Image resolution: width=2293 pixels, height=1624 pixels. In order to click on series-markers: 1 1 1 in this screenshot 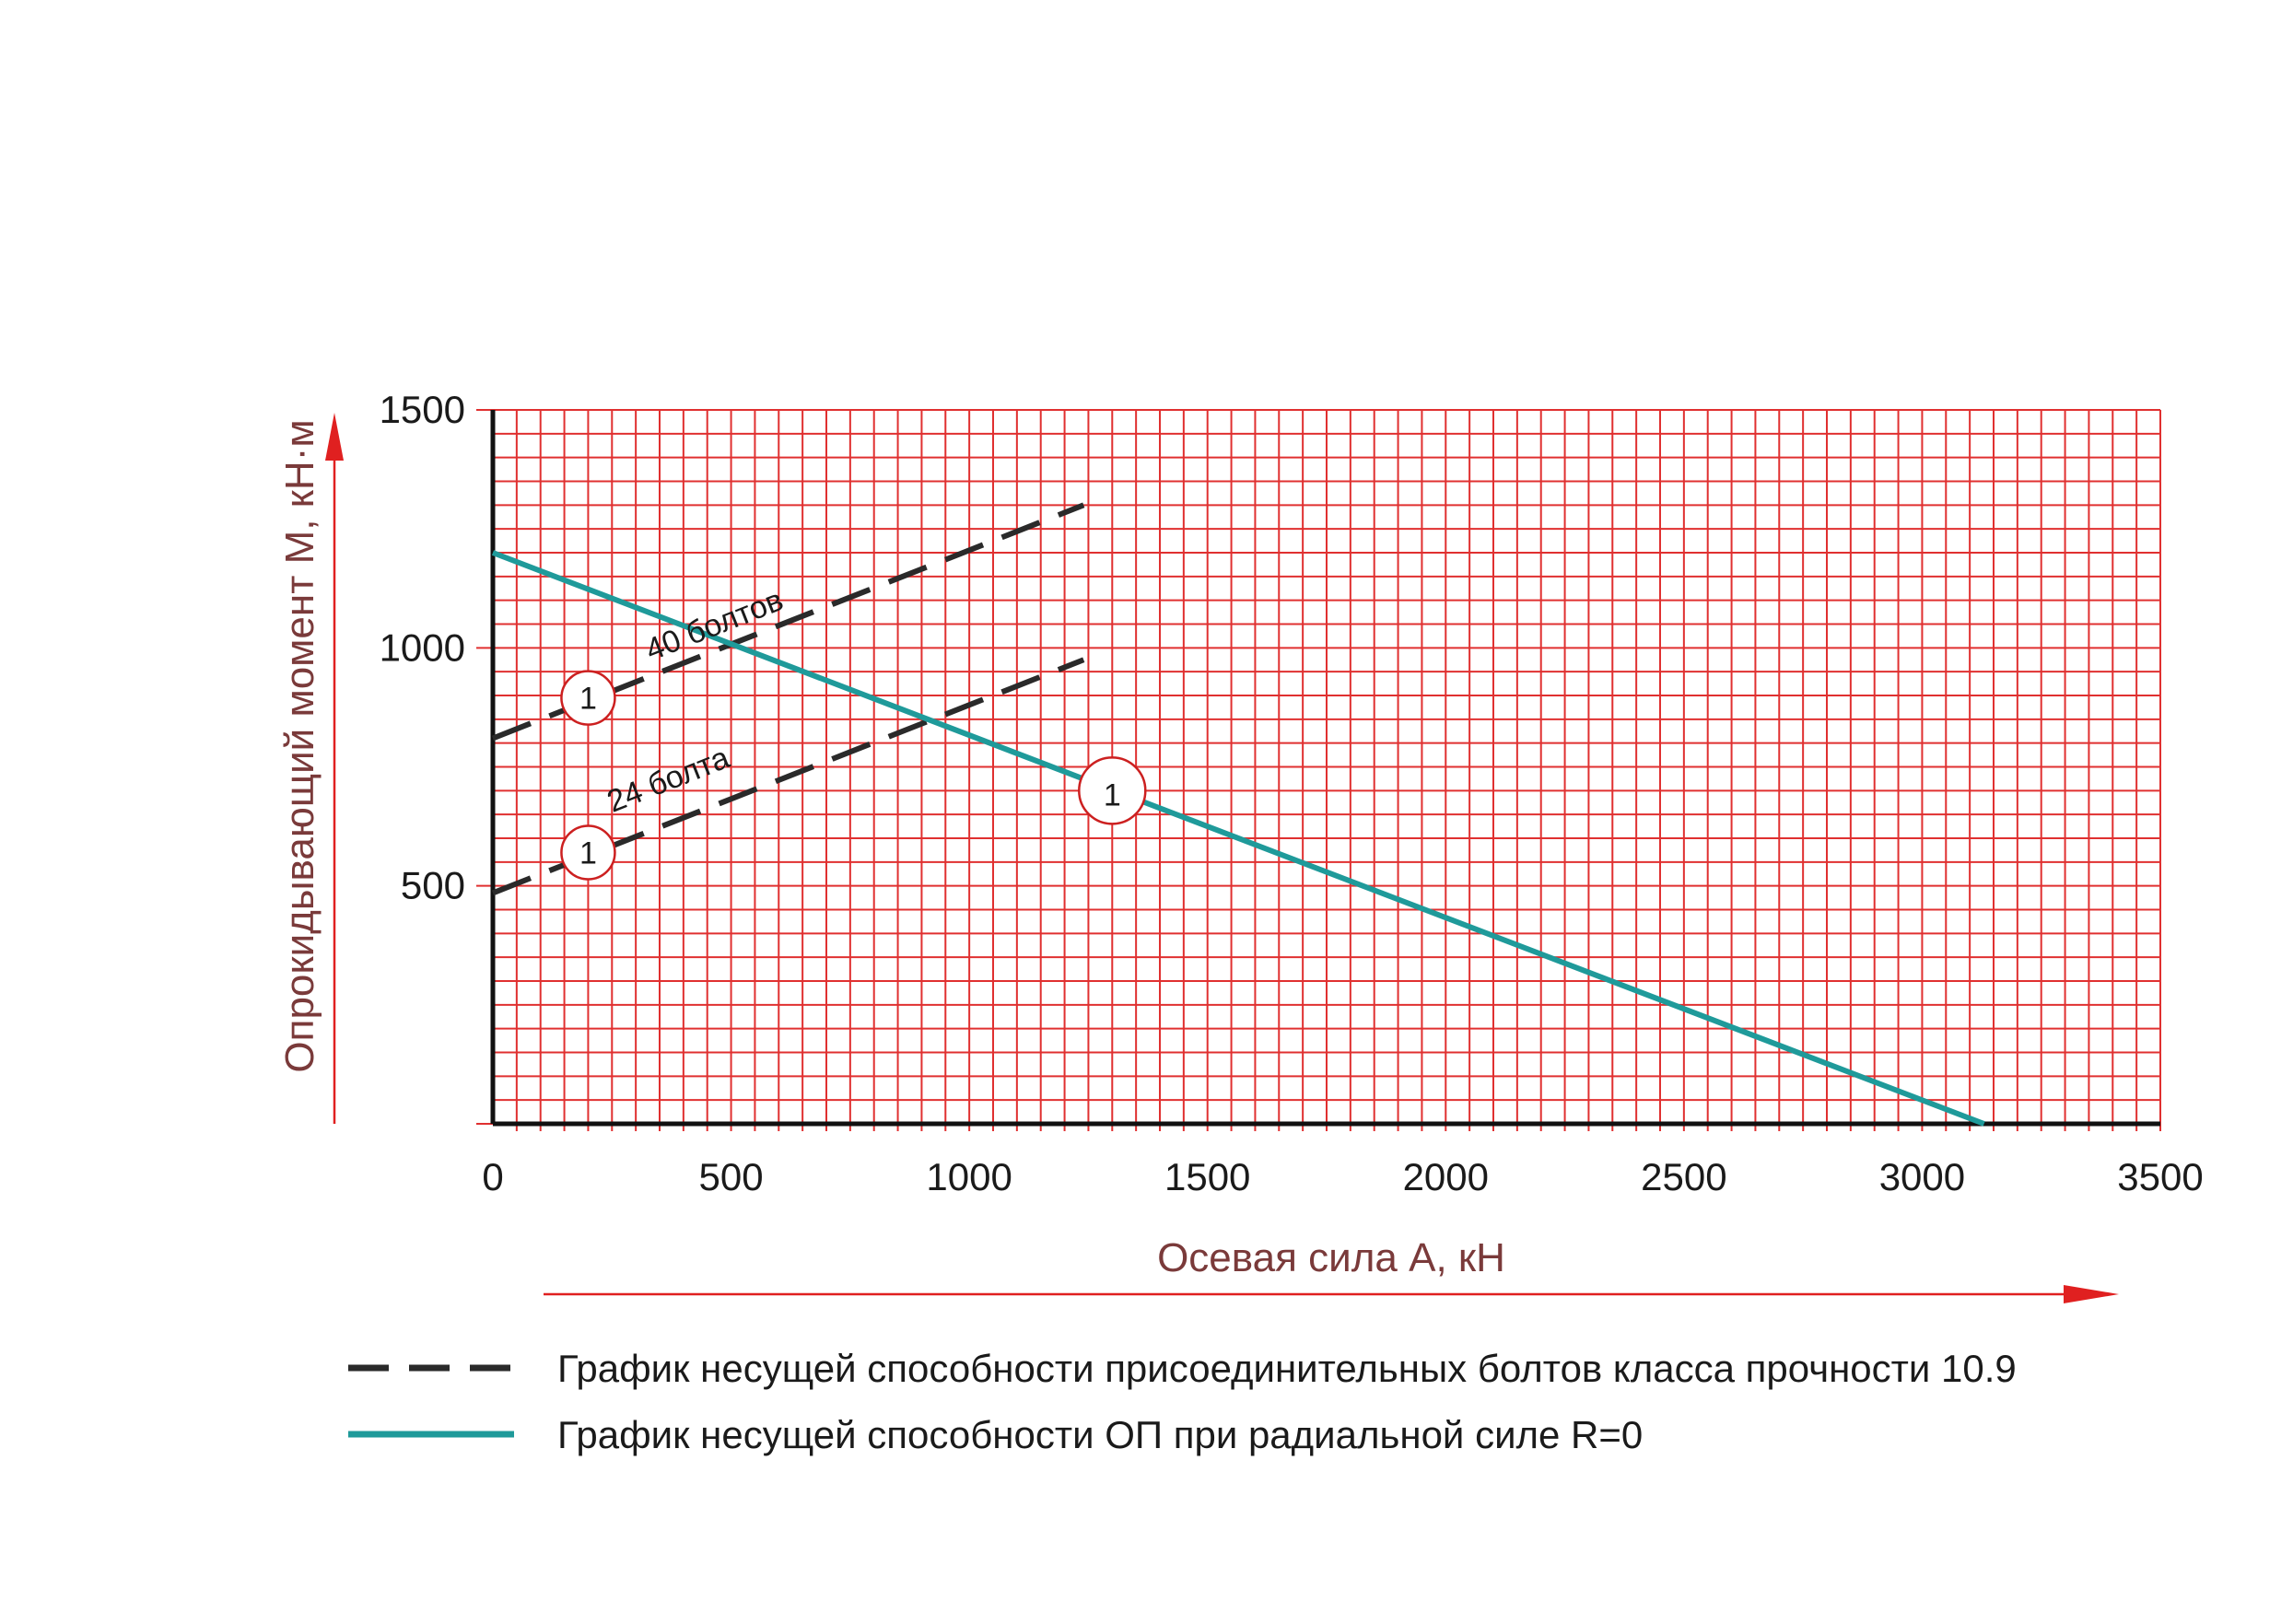, I will do `click(853, 775)`.